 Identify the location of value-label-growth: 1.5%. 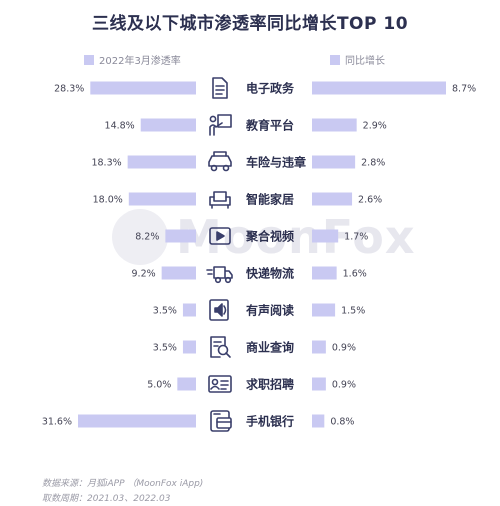
(353, 311).